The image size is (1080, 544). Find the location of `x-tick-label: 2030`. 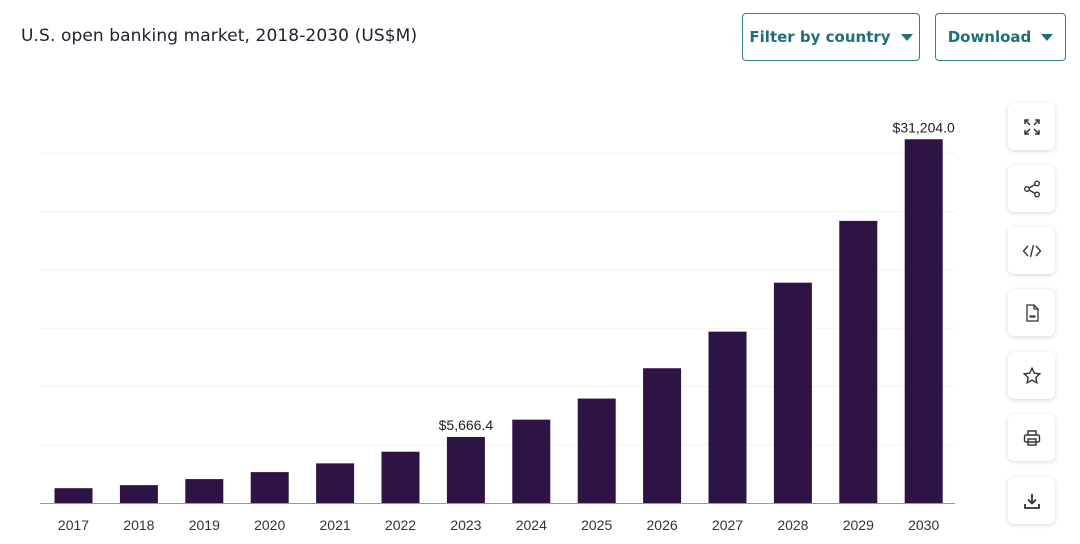

x-tick-label: 2030 is located at coordinates (923, 525).